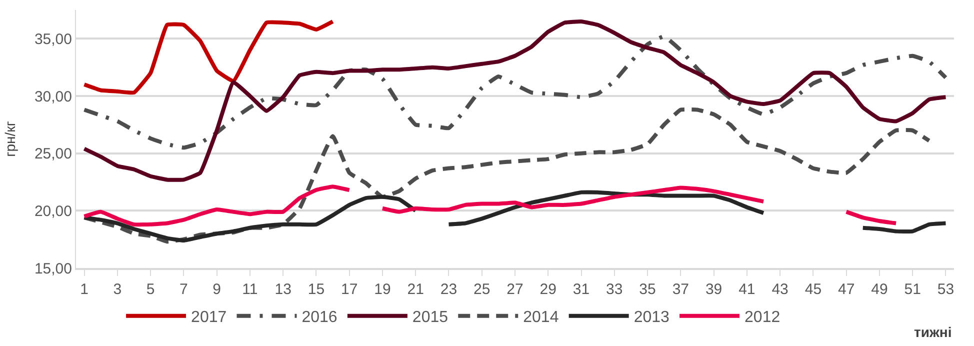  Describe the element at coordinates (84, 289) in the screenshot. I see `x-tick-label: 1` at that location.